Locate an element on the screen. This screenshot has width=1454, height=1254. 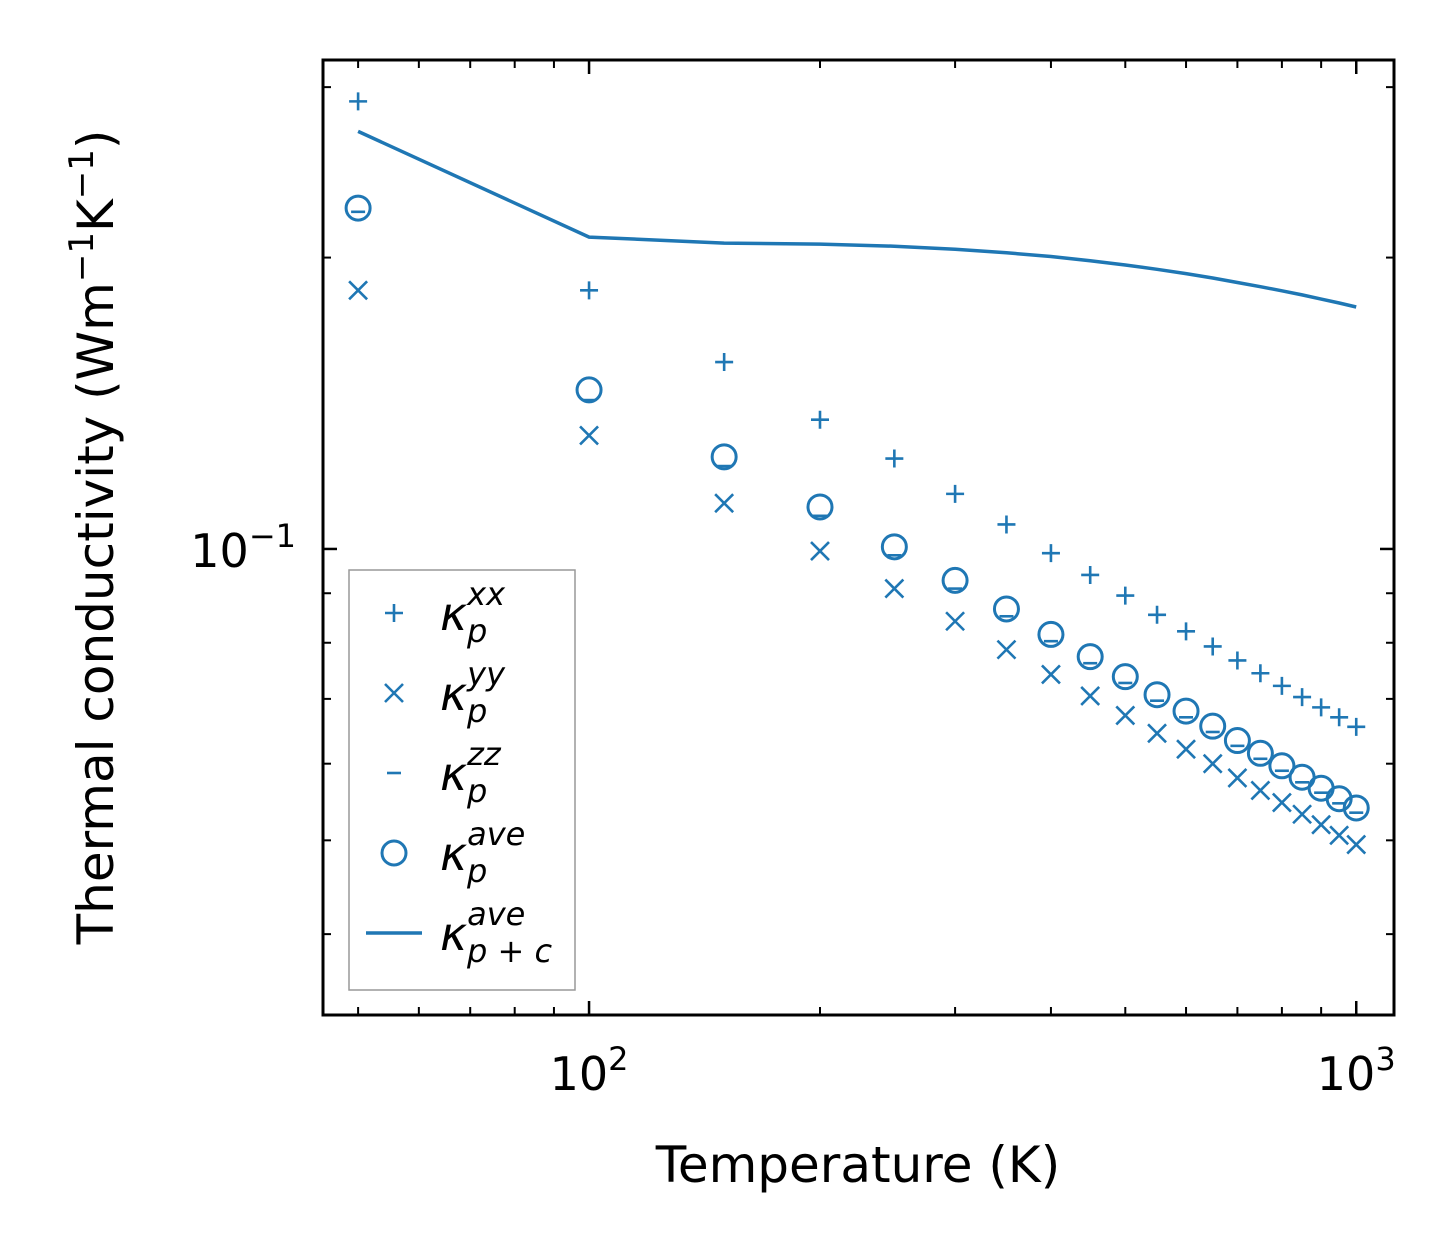
legend-label: κave p is located at coordinates (482, 852).